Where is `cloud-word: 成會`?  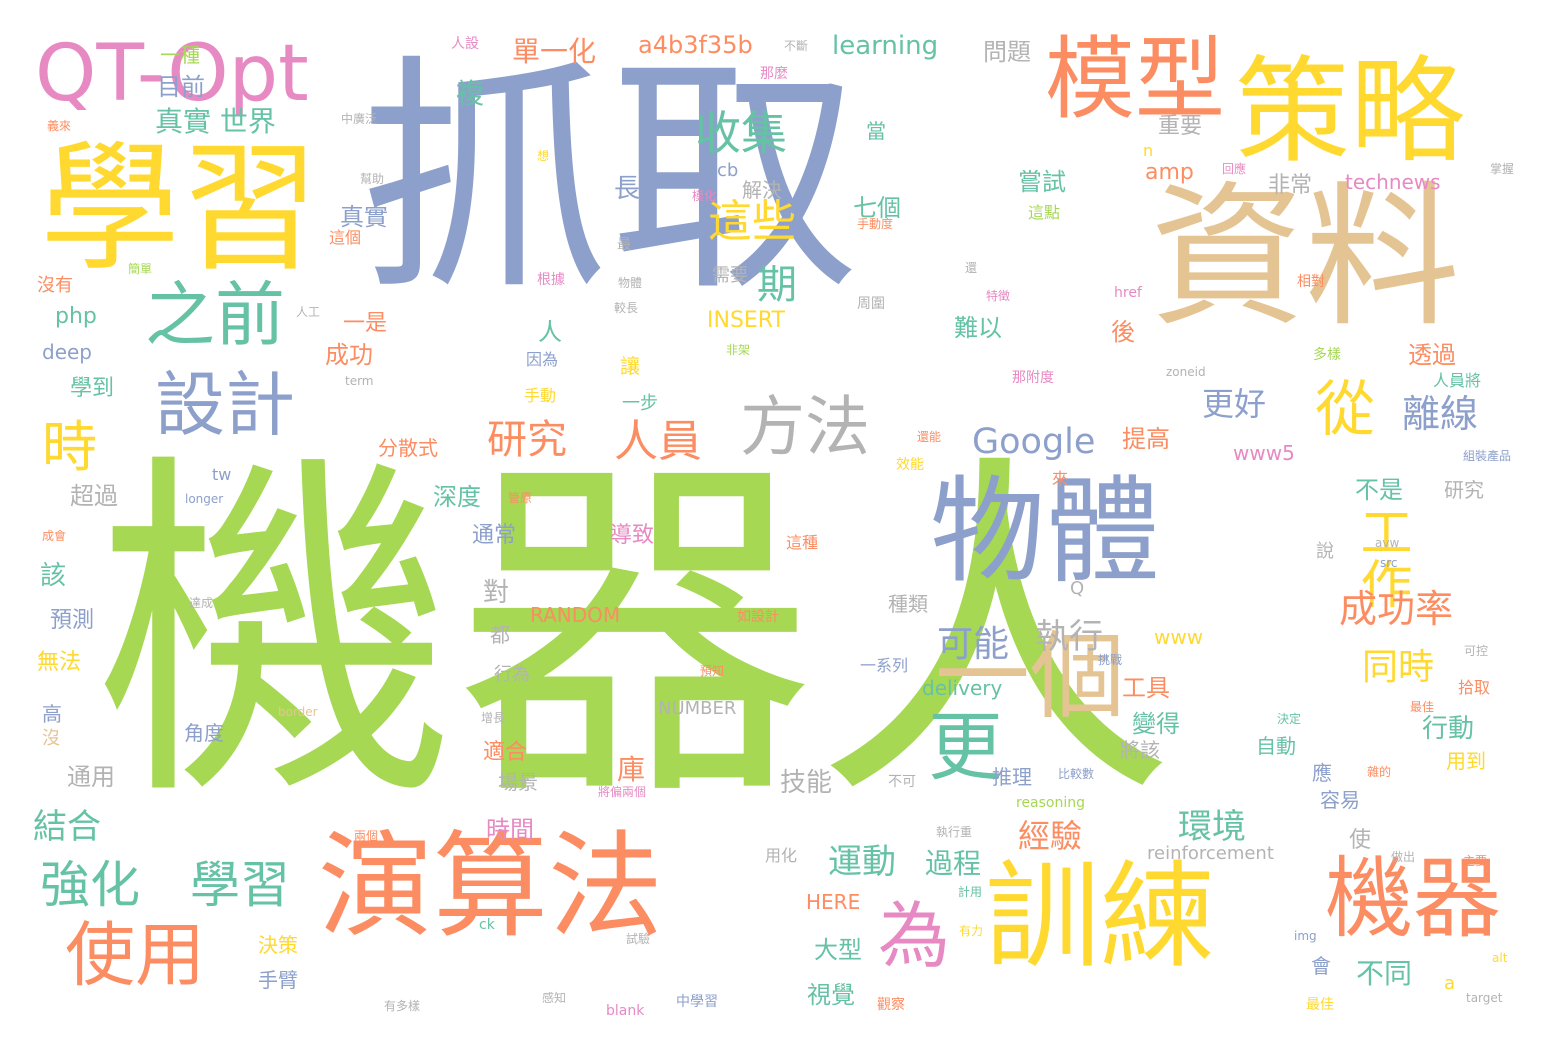
cloud-word: 成會 is located at coordinates (54, 536).